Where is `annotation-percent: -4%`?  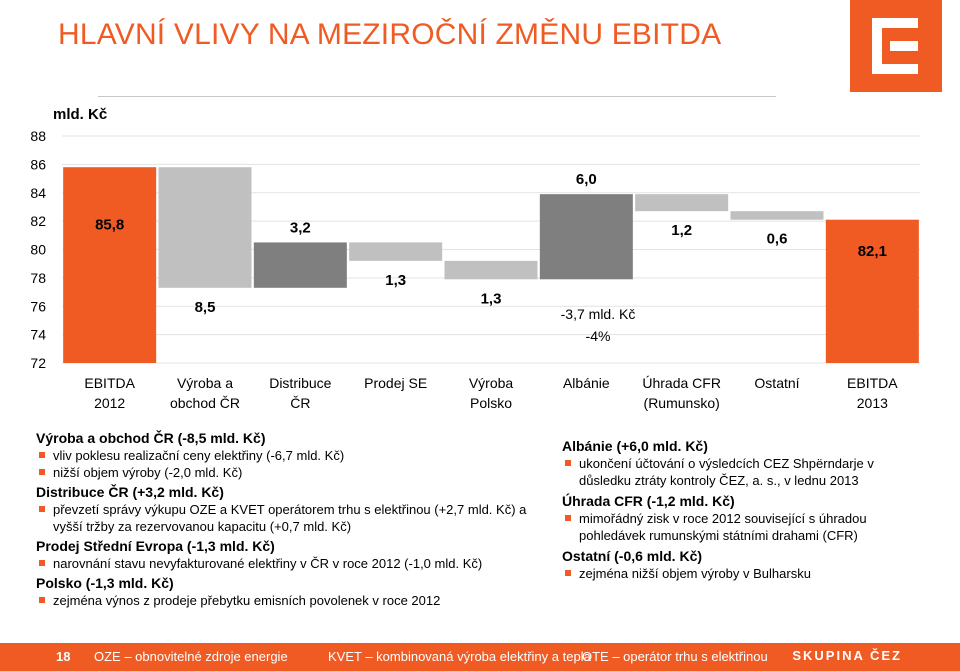 annotation-percent: -4% is located at coordinates (598, 336).